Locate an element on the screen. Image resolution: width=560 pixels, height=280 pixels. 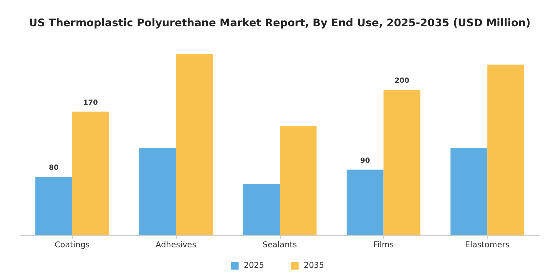
legend-label: 2025 is located at coordinates (254, 265).